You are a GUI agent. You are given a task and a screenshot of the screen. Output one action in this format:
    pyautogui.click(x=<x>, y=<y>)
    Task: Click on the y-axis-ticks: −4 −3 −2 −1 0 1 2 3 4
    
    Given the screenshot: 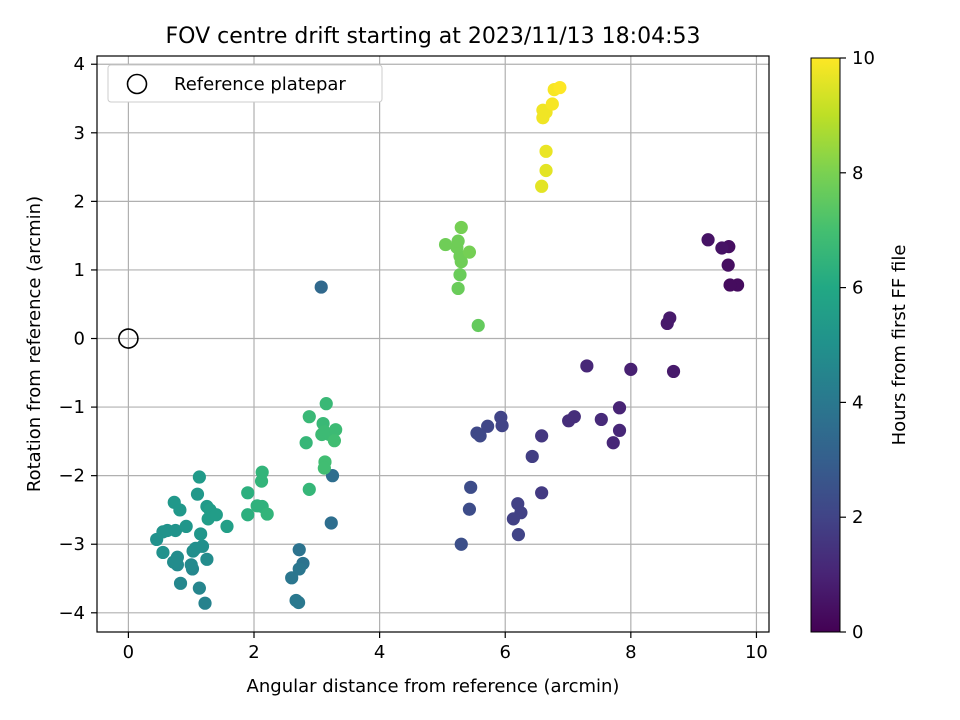 What is the action you would take?
    pyautogui.click(x=77, y=339)
    